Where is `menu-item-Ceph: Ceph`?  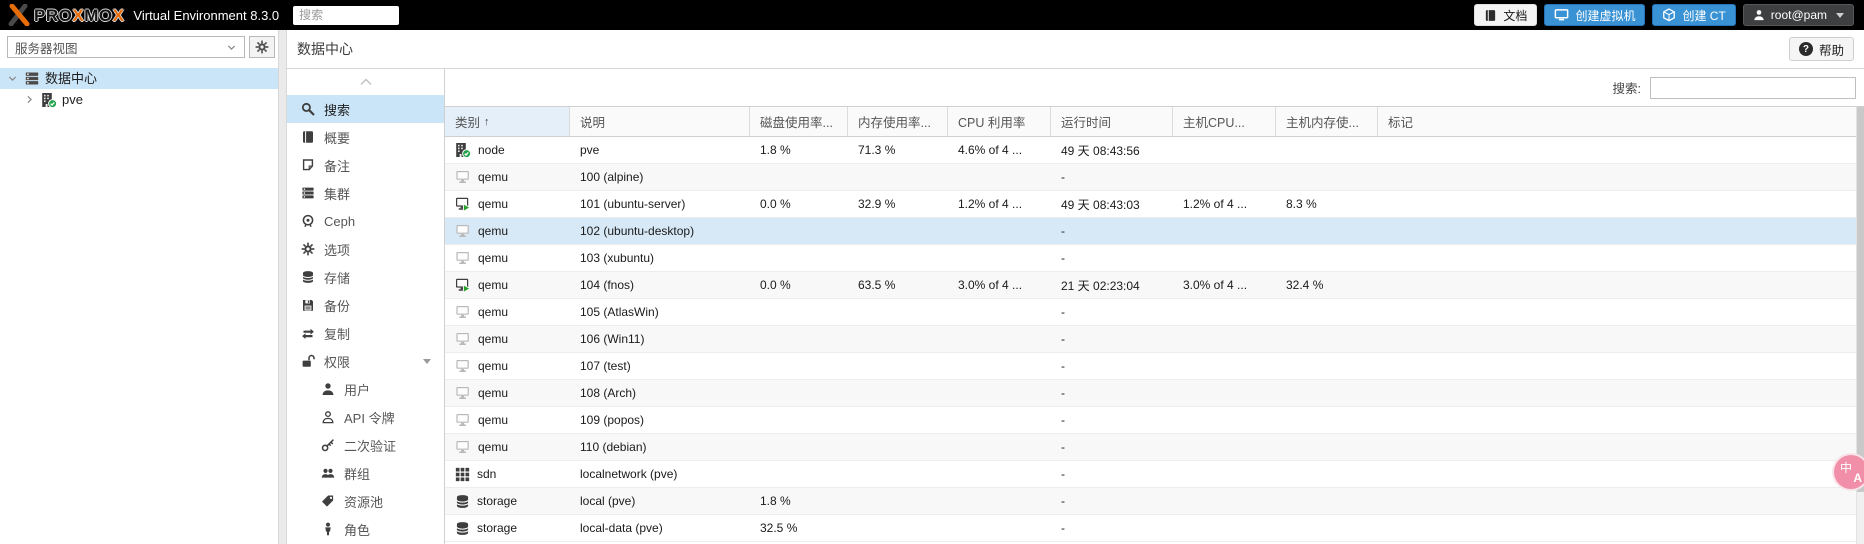 menu-item-Ceph: Ceph is located at coordinates (365, 221).